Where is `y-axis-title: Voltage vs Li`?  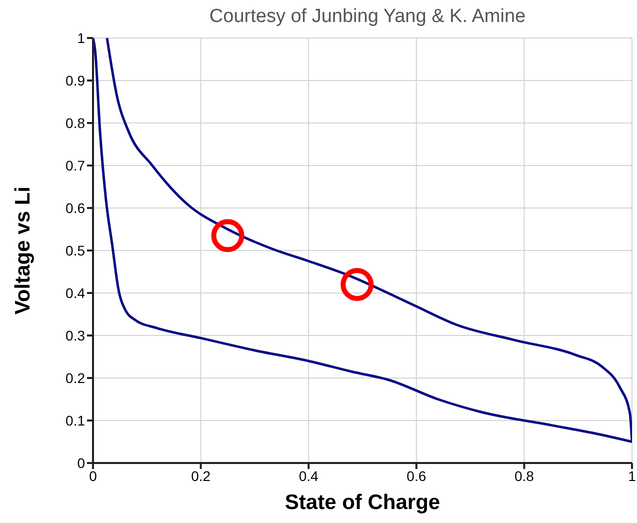
y-axis-title: Voltage vs Li is located at coordinates (22, 250).